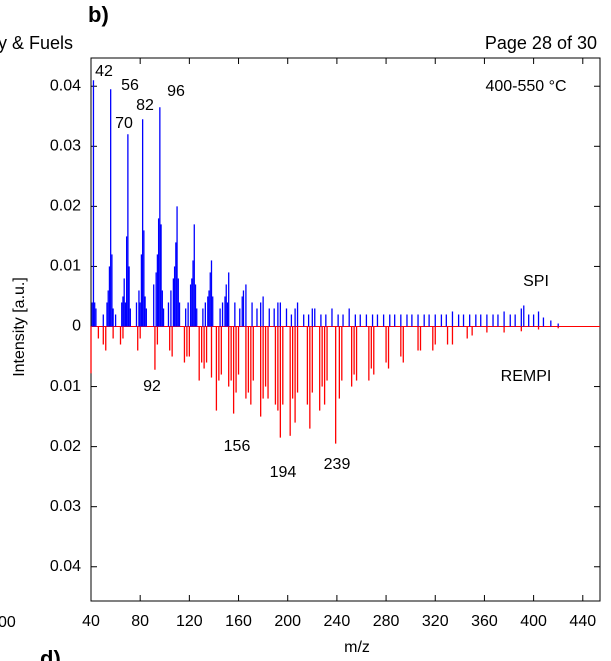  I want to click on annotation: 56, so click(130, 85).